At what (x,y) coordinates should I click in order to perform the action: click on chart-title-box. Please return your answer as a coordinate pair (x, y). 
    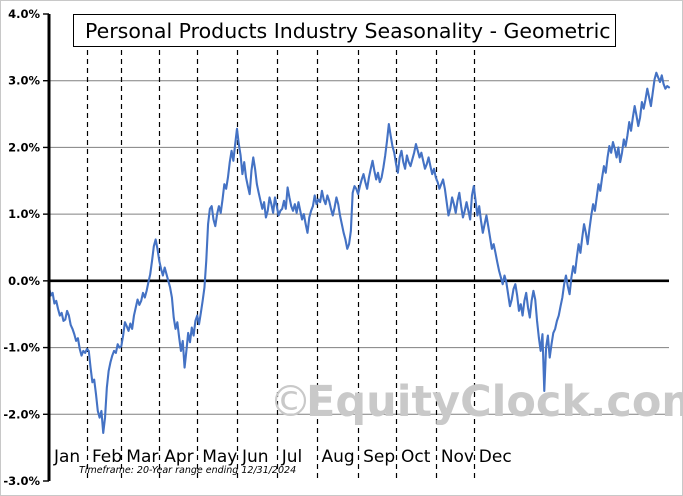
    Looking at the image, I should click on (344, 30).